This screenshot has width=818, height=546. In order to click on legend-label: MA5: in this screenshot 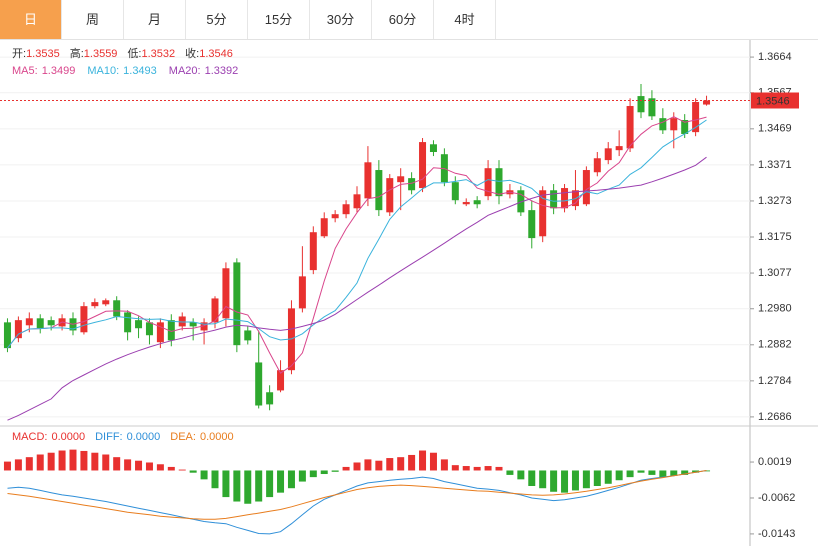, I will do `click(25, 71)`.